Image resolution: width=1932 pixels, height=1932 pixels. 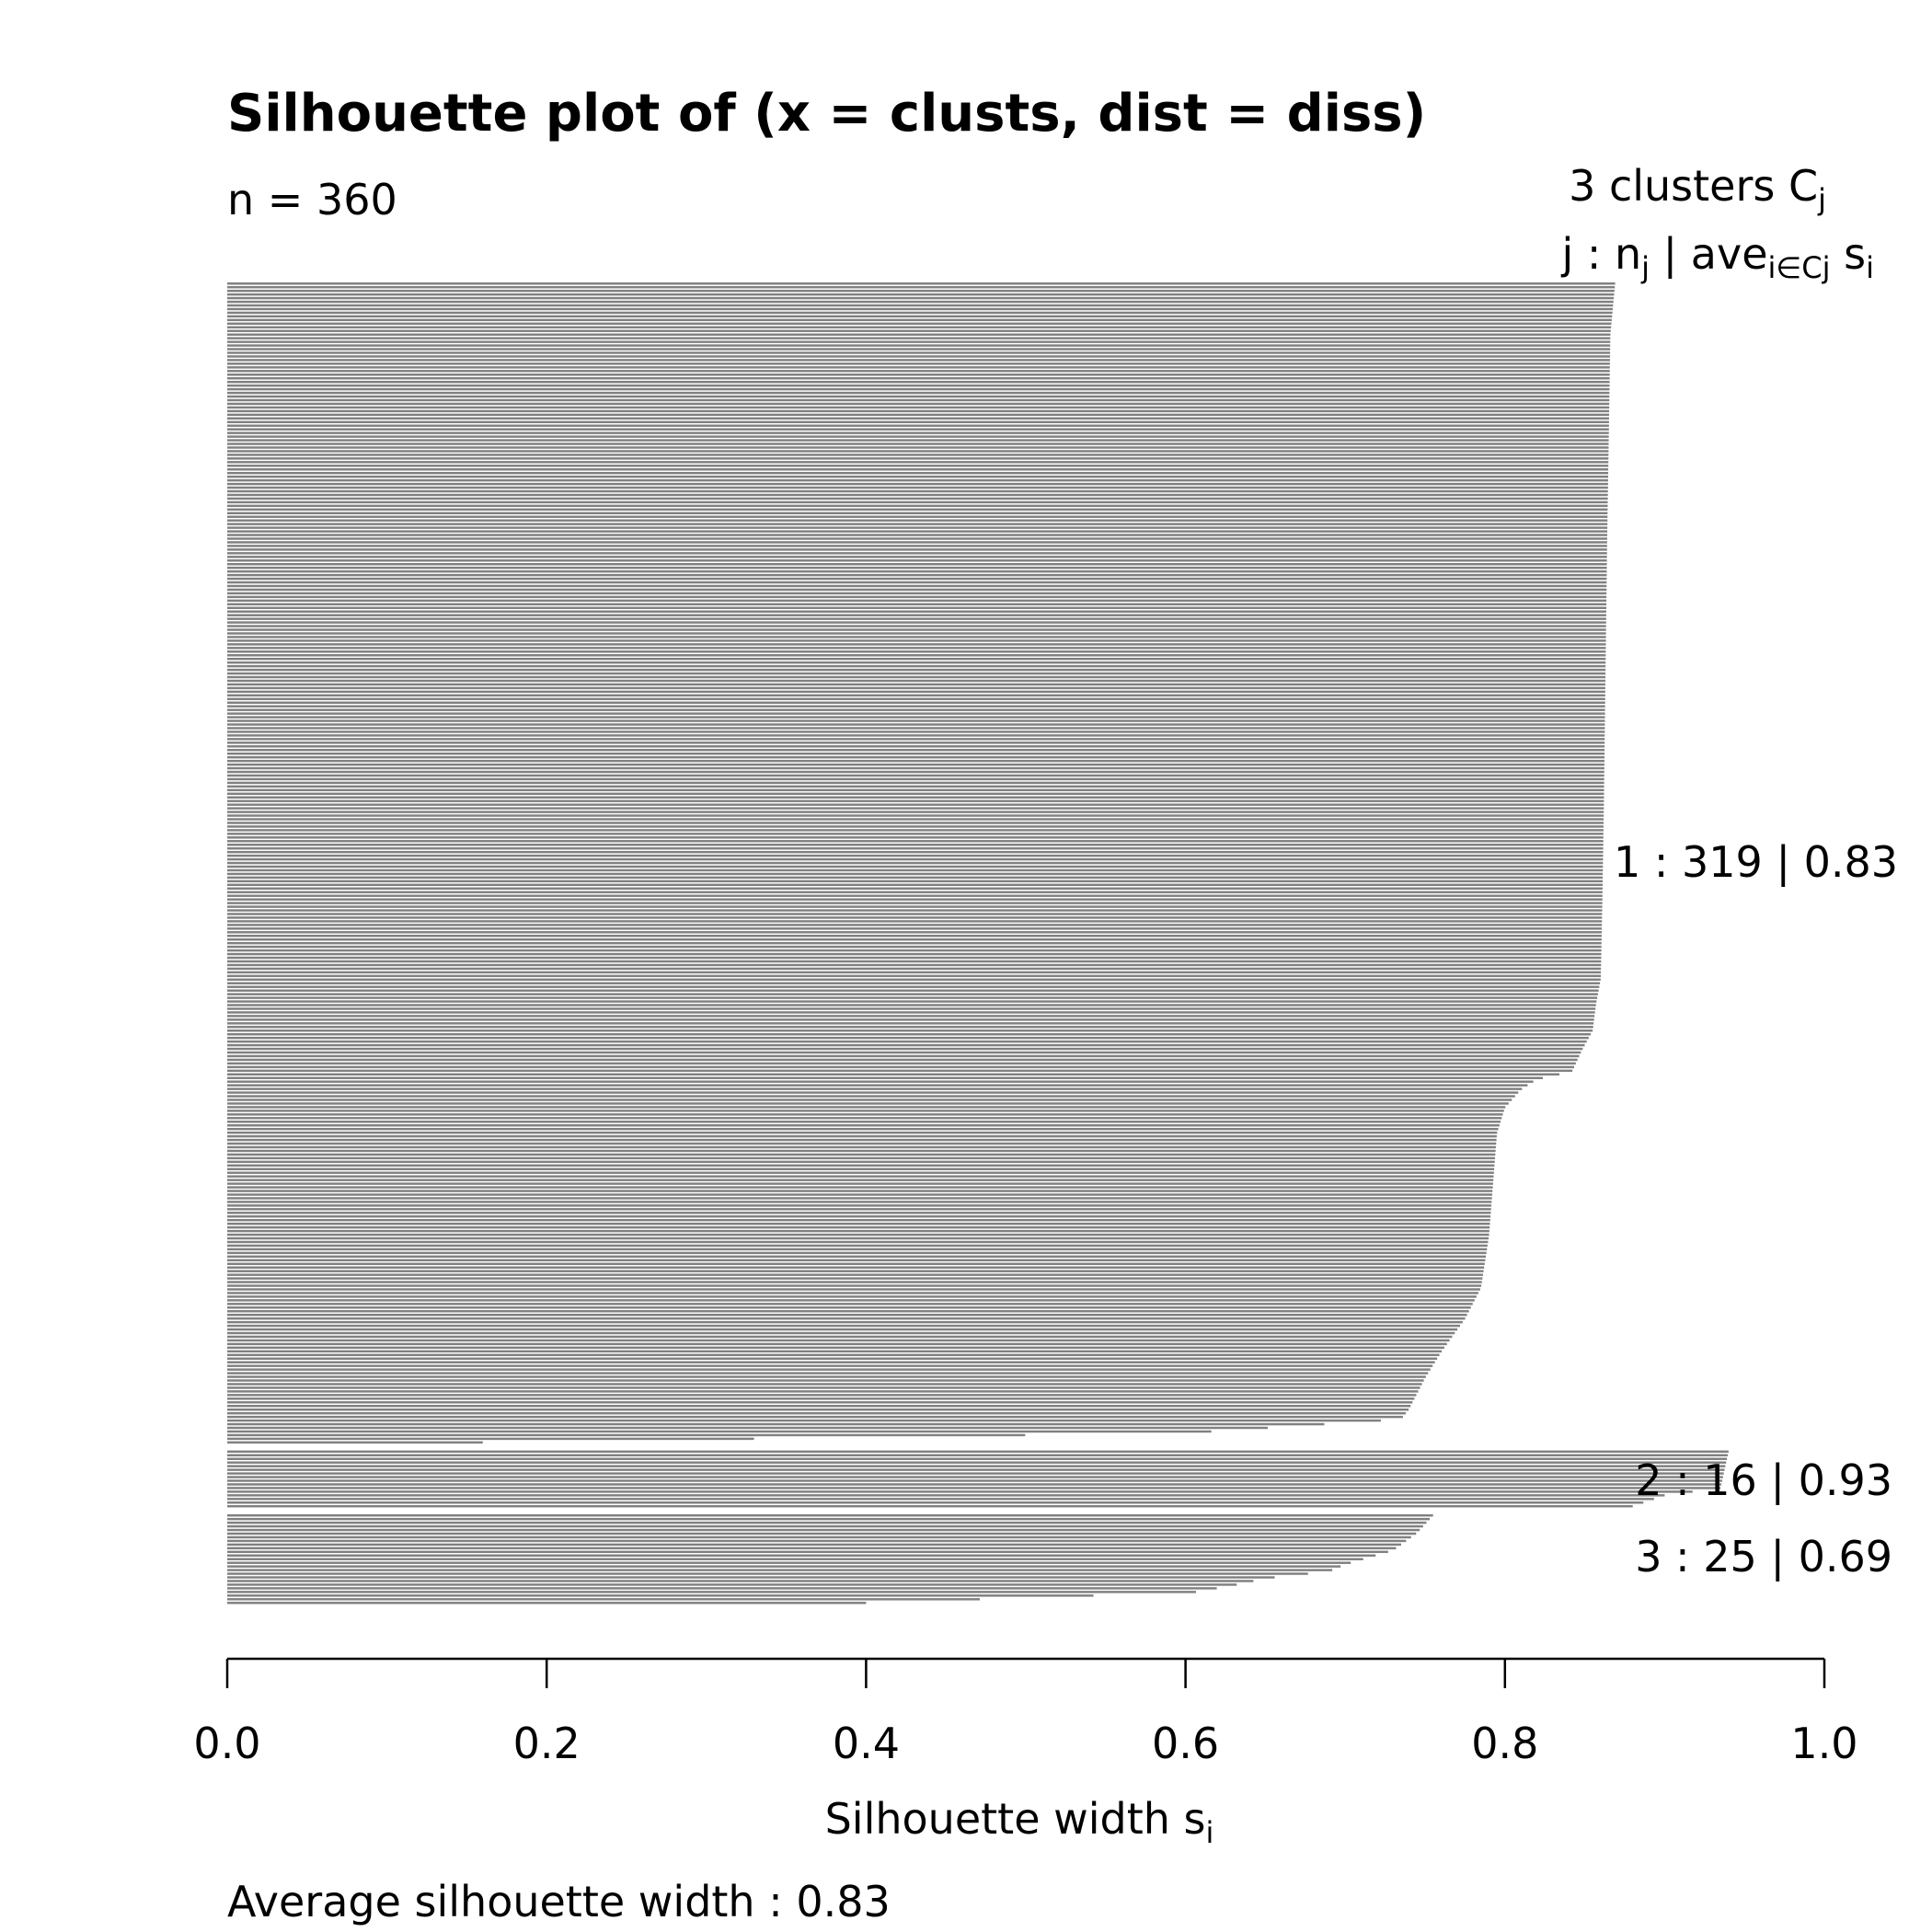 What do you see at coordinates (866, 1743) in the screenshot?
I see `x-tick-label: 0.4` at bounding box center [866, 1743].